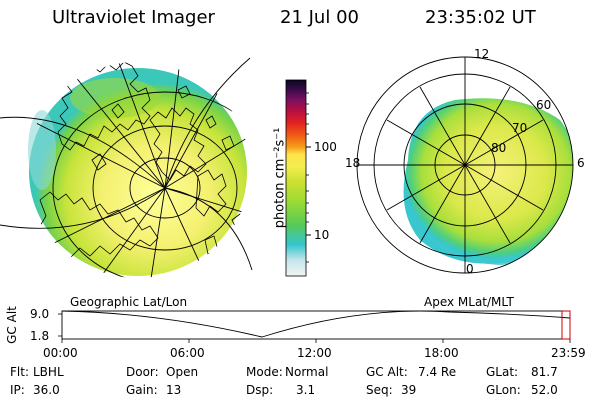 The image size is (600, 400). What do you see at coordinates (264, 372) in the screenshot?
I see `mode-label: Mode:` at bounding box center [264, 372].